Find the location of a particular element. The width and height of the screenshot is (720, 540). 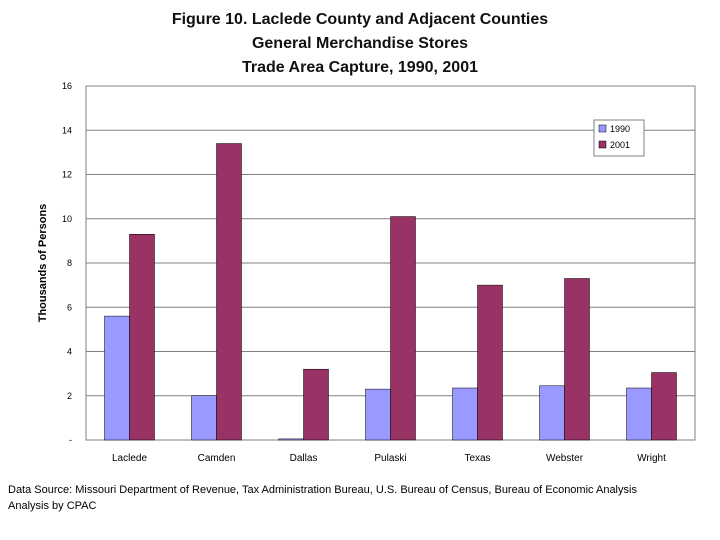

y-tick-label: 16 is located at coordinates (67, 86).